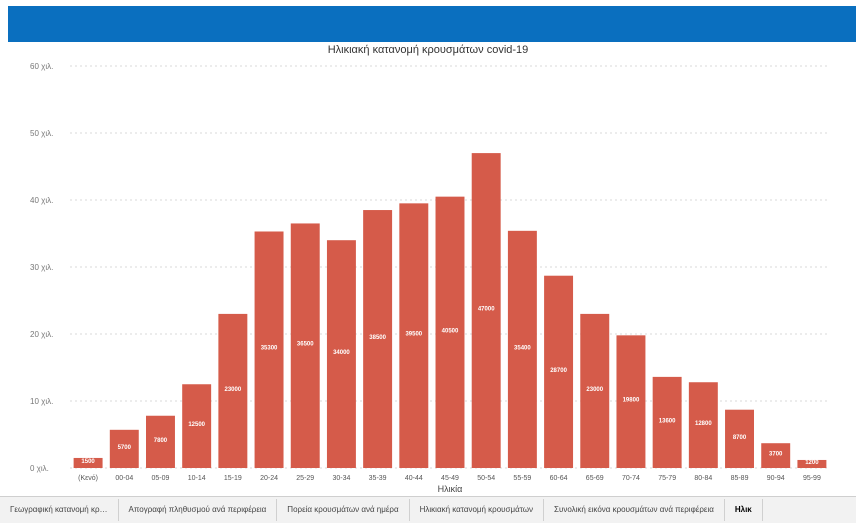  I want to click on bar-data-label: 36500, so click(305, 345).